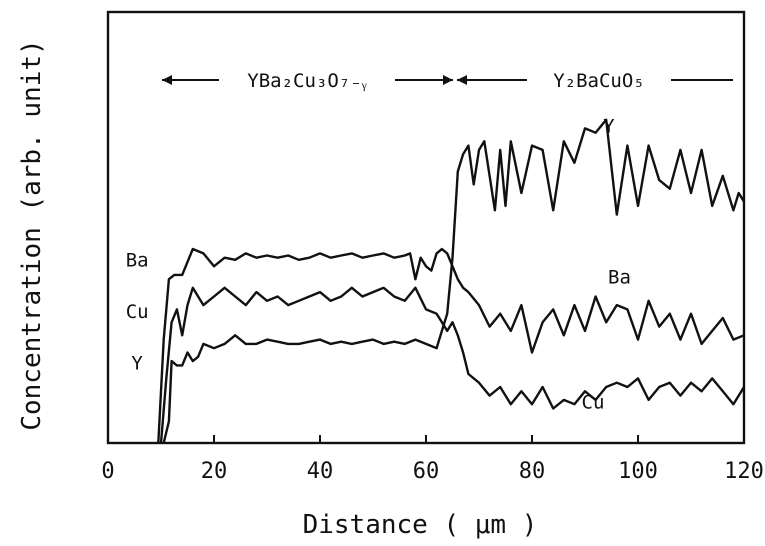  What do you see at coordinates (107, 471) in the screenshot?
I see `x-tick-label: 0` at bounding box center [107, 471].